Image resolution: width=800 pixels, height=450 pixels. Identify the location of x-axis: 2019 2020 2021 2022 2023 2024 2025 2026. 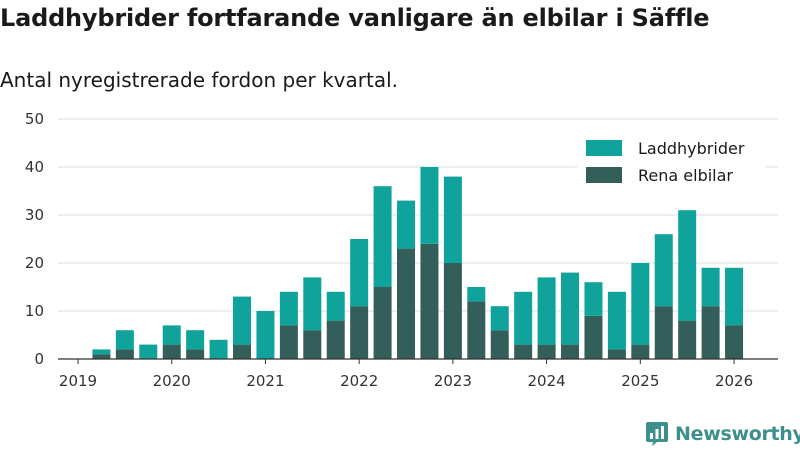
(418, 374).